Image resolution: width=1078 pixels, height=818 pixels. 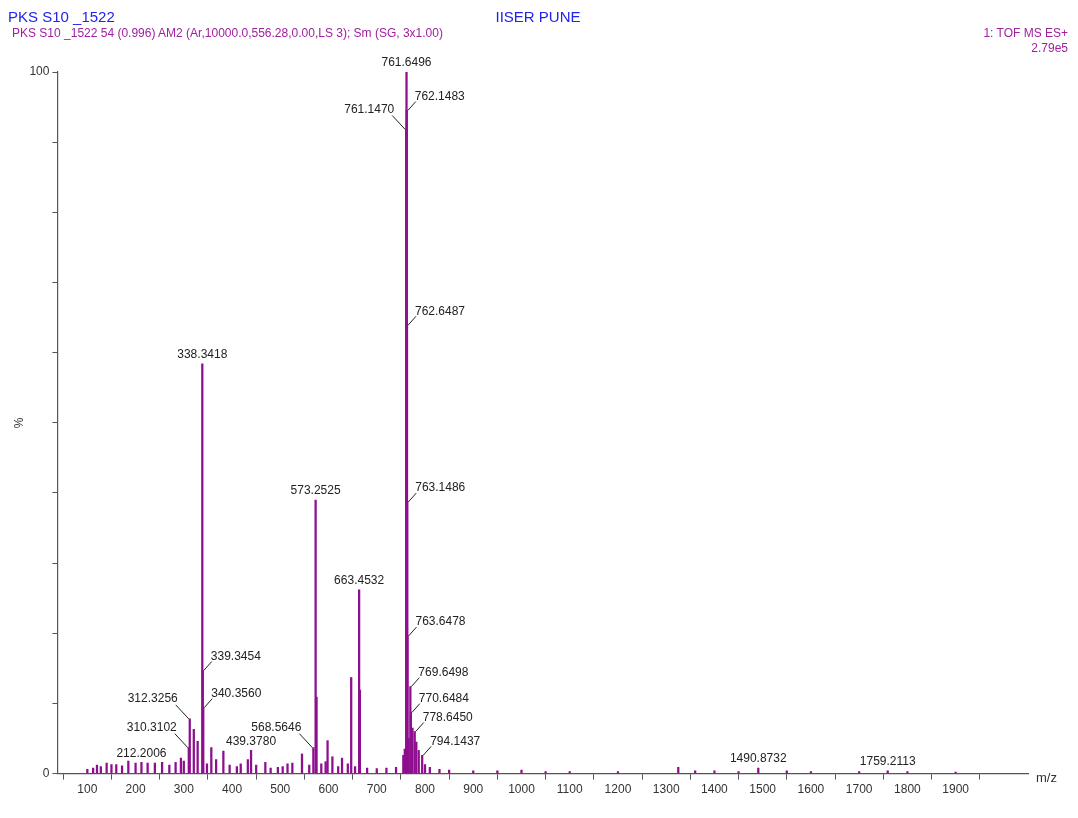 I want to click on annotation: 340.3560, so click(x=236, y=692).